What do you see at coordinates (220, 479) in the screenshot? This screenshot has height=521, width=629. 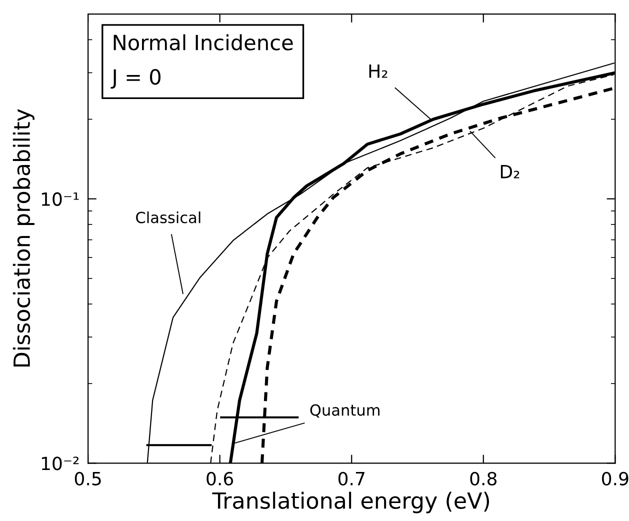 I see `x-tick-label: 0.6` at bounding box center [220, 479].